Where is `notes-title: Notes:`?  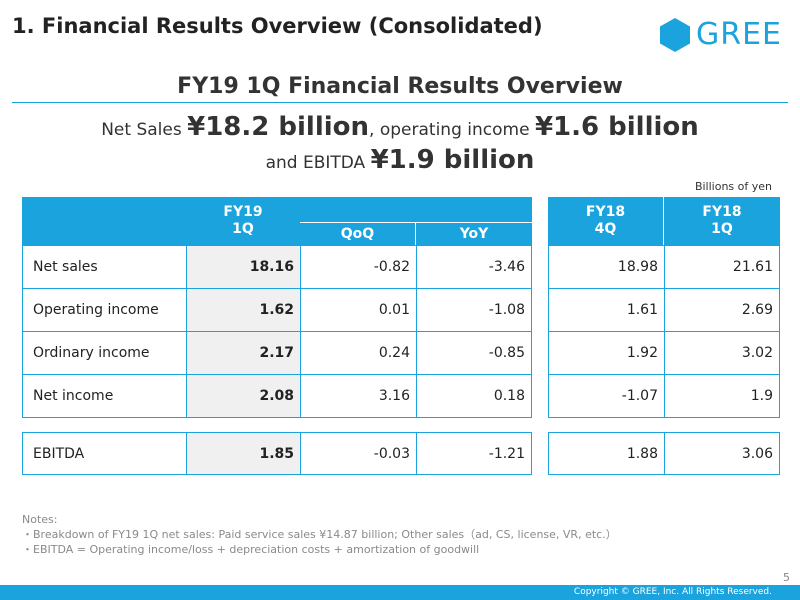
notes-title: Notes: is located at coordinates (40, 519).